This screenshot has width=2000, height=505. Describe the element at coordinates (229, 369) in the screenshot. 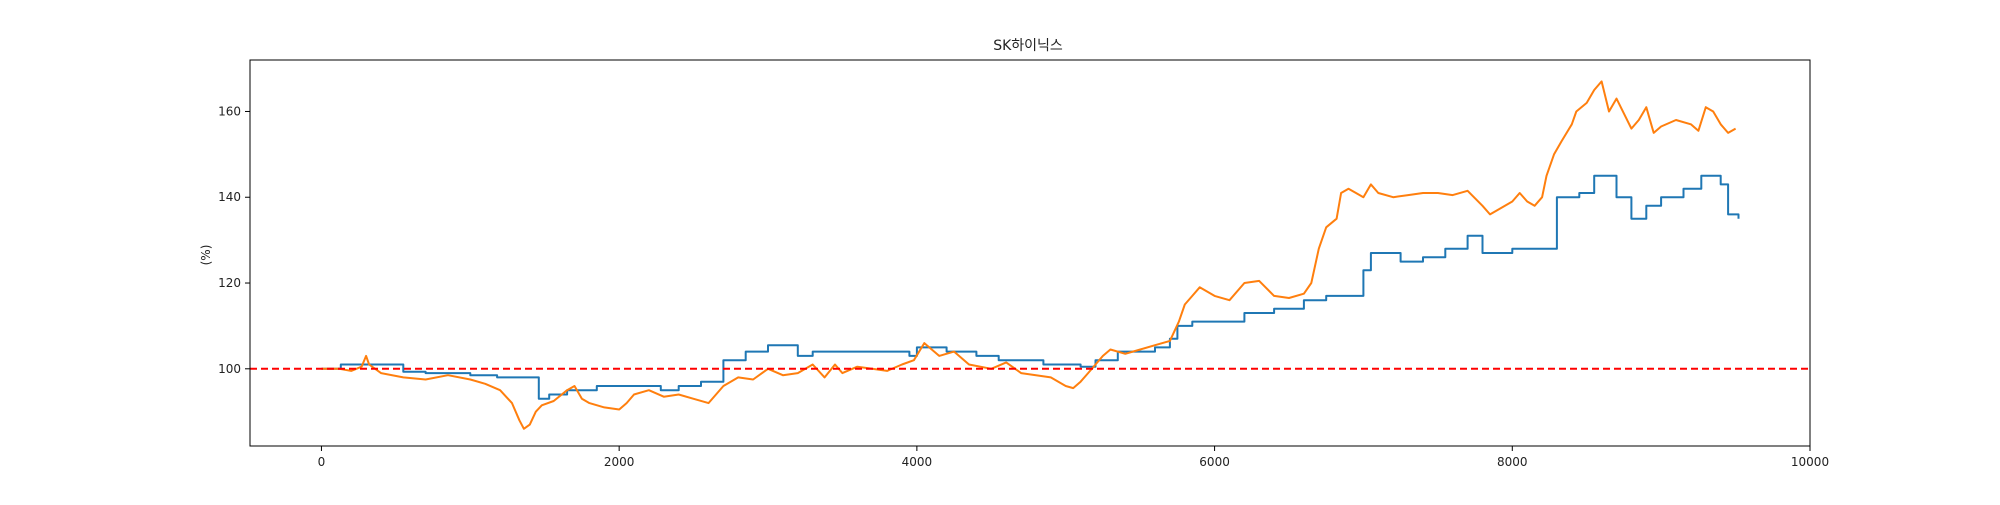

I see `y-tick-label: 100` at that location.